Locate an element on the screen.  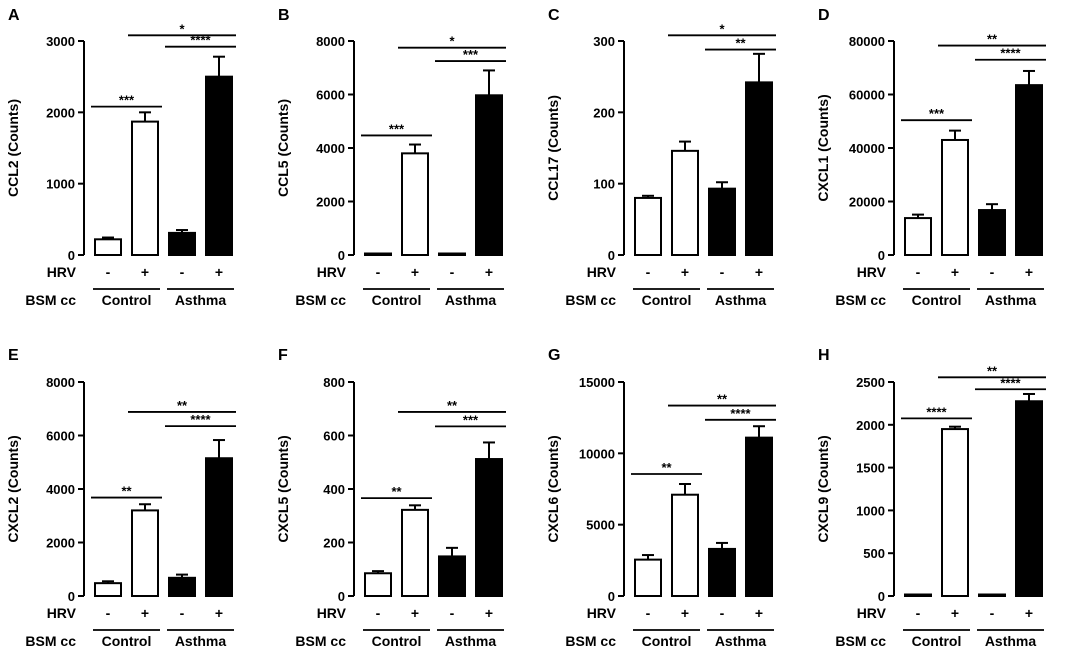
y-tick-label: 800 is located at coordinates (334, 382).